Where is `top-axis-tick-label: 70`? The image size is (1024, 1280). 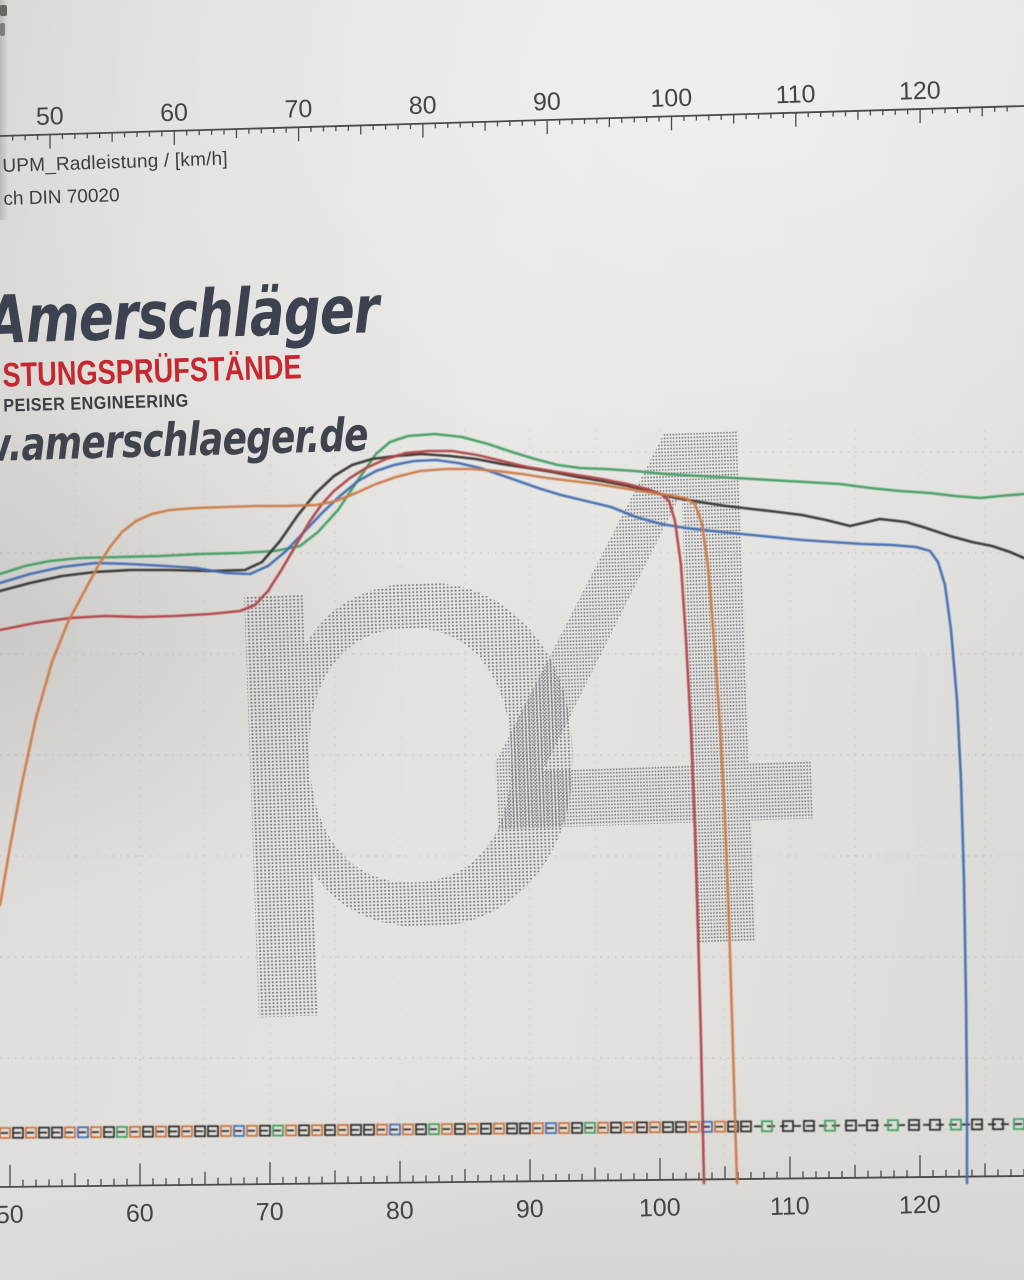
top-axis-tick-label: 70 is located at coordinates (298, 109).